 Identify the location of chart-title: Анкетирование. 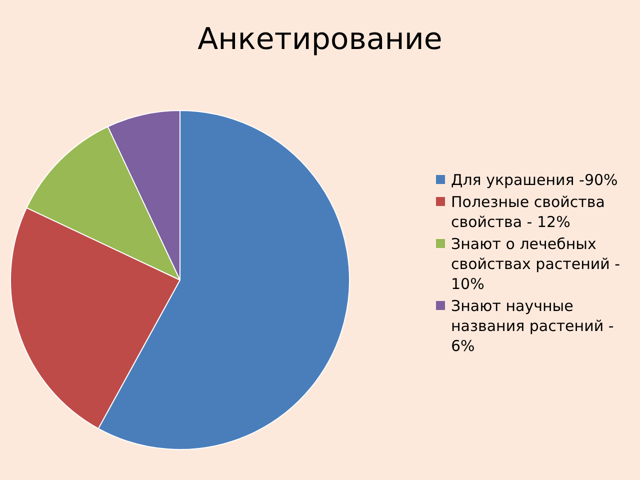
(320, 39).